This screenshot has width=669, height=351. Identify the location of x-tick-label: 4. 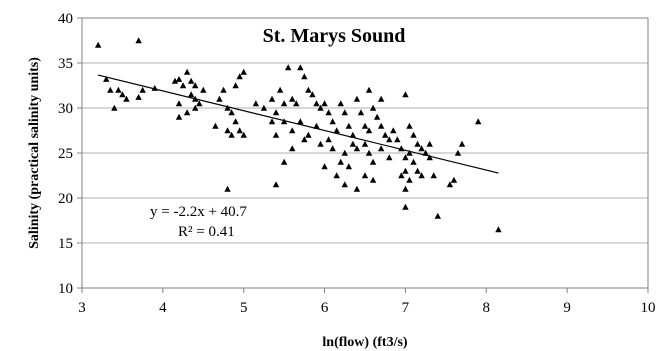
(163, 308).